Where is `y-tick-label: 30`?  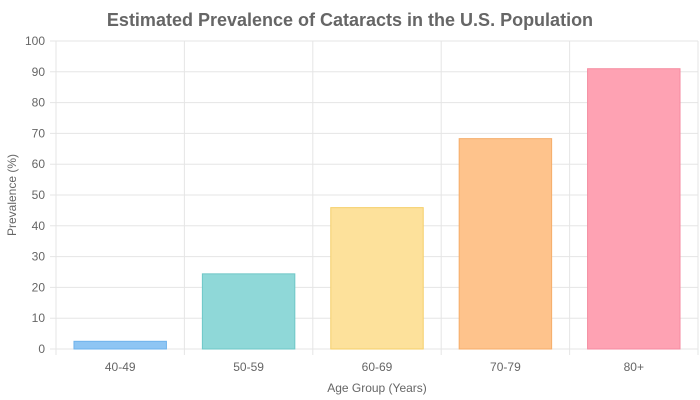
y-tick-label: 30 is located at coordinates (39, 257).